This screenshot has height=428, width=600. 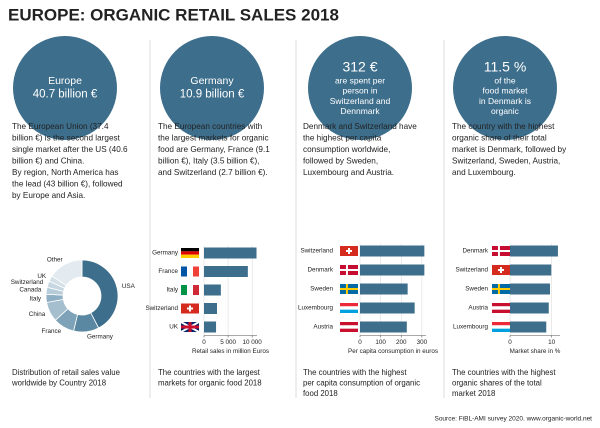 What do you see at coordinates (67, 184) in the screenshot?
I see `paragraph-line: the lead (43 billion €), followed` at bounding box center [67, 184].